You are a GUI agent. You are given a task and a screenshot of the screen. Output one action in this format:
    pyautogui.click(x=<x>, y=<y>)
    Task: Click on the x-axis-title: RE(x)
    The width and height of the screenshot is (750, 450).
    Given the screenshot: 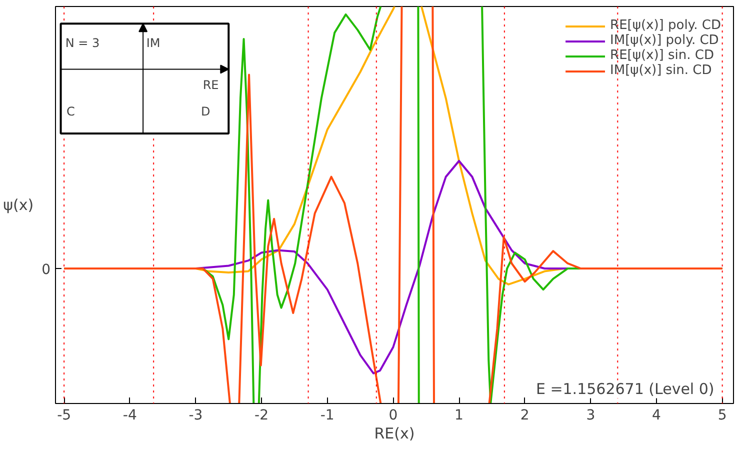 What is the action you would take?
    pyautogui.click(x=394, y=433)
    